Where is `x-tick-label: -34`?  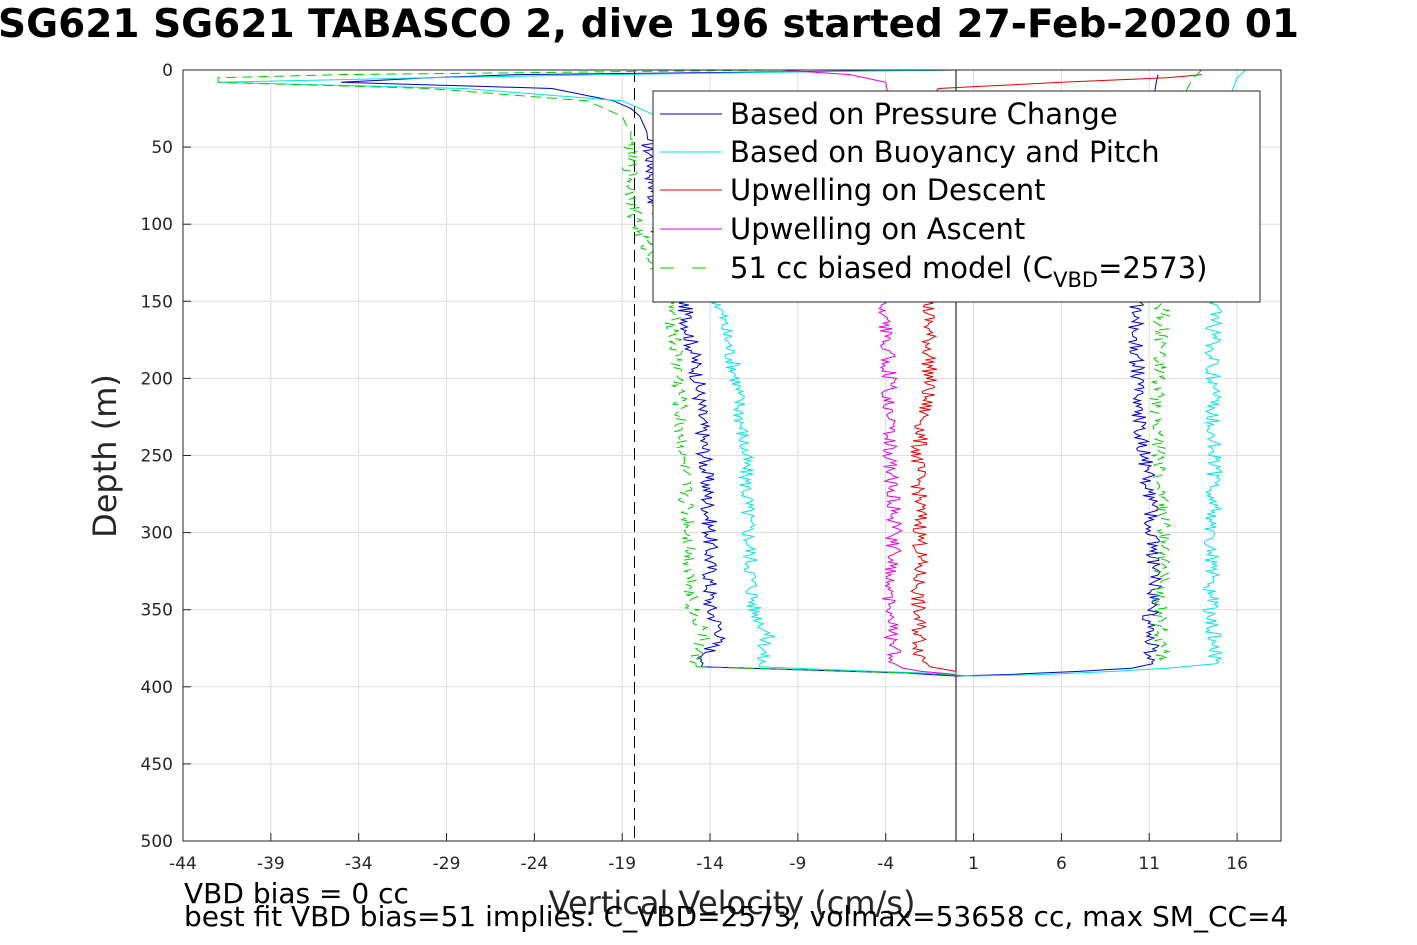 x-tick-label: -34 is located at coordinates (359, 864).